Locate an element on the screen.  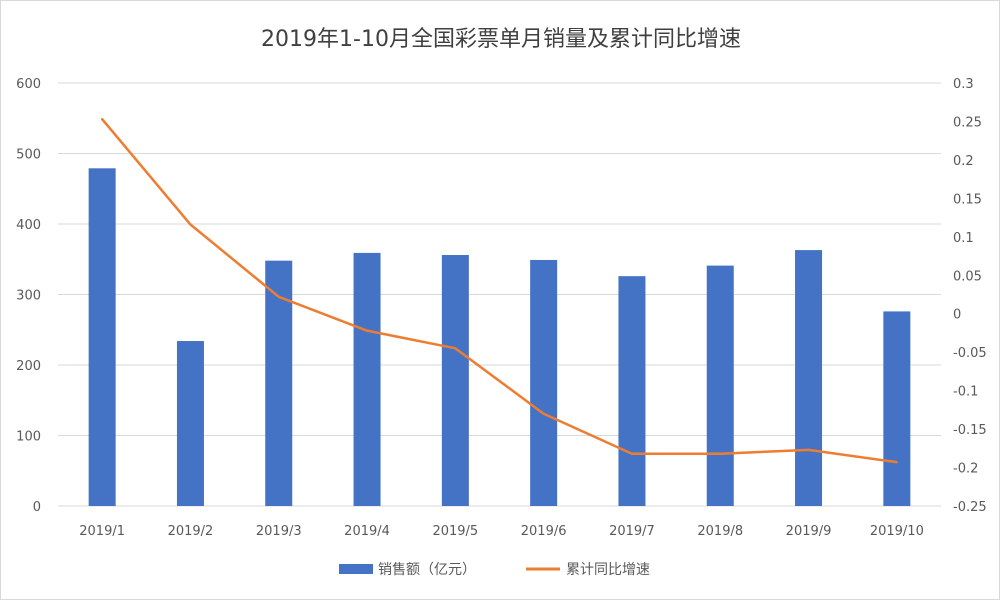
legend-bar-label: 销售额（亿元） is located at coordinates (427, 570).